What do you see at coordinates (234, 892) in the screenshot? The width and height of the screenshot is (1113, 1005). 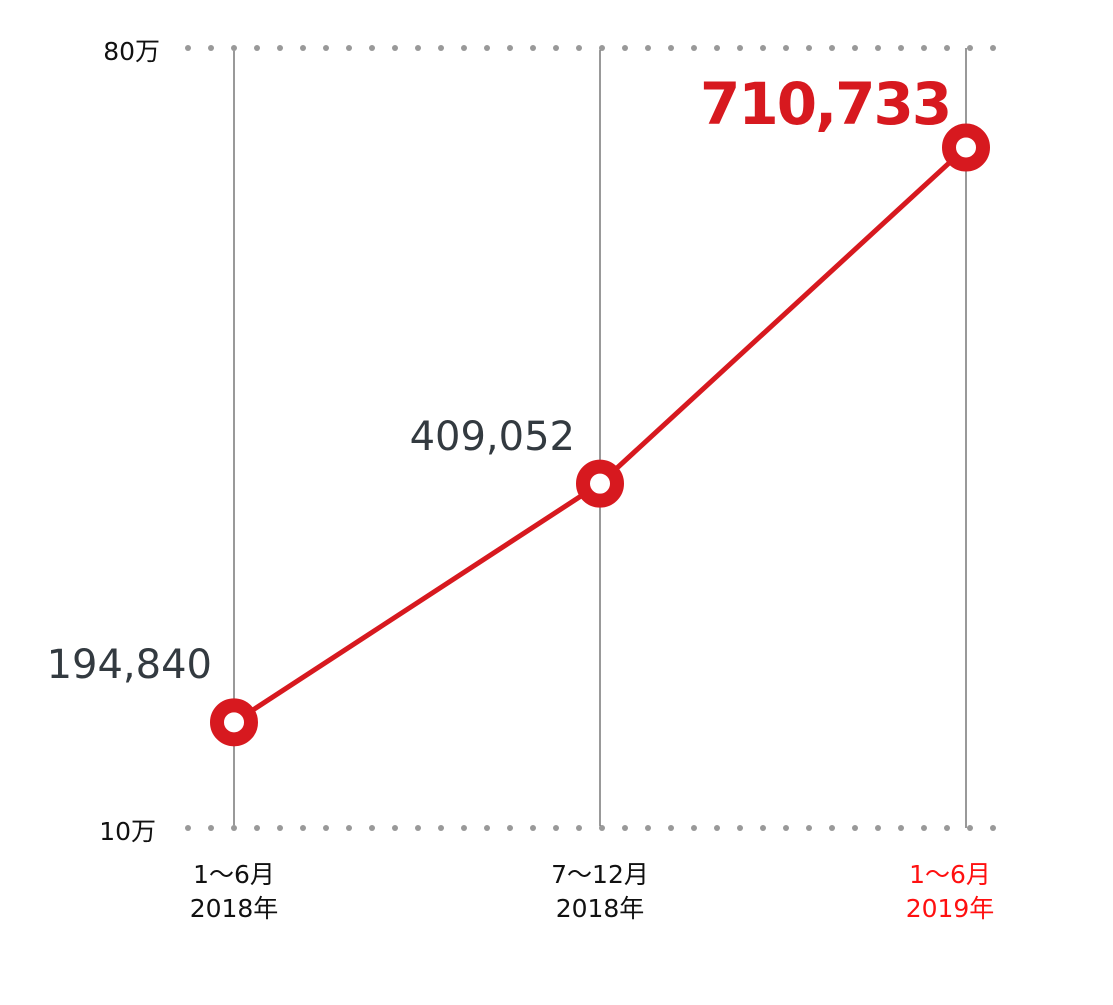 I see `x-tick-label-1: 1〜6月 2018年` at bounding box center [234, 892].